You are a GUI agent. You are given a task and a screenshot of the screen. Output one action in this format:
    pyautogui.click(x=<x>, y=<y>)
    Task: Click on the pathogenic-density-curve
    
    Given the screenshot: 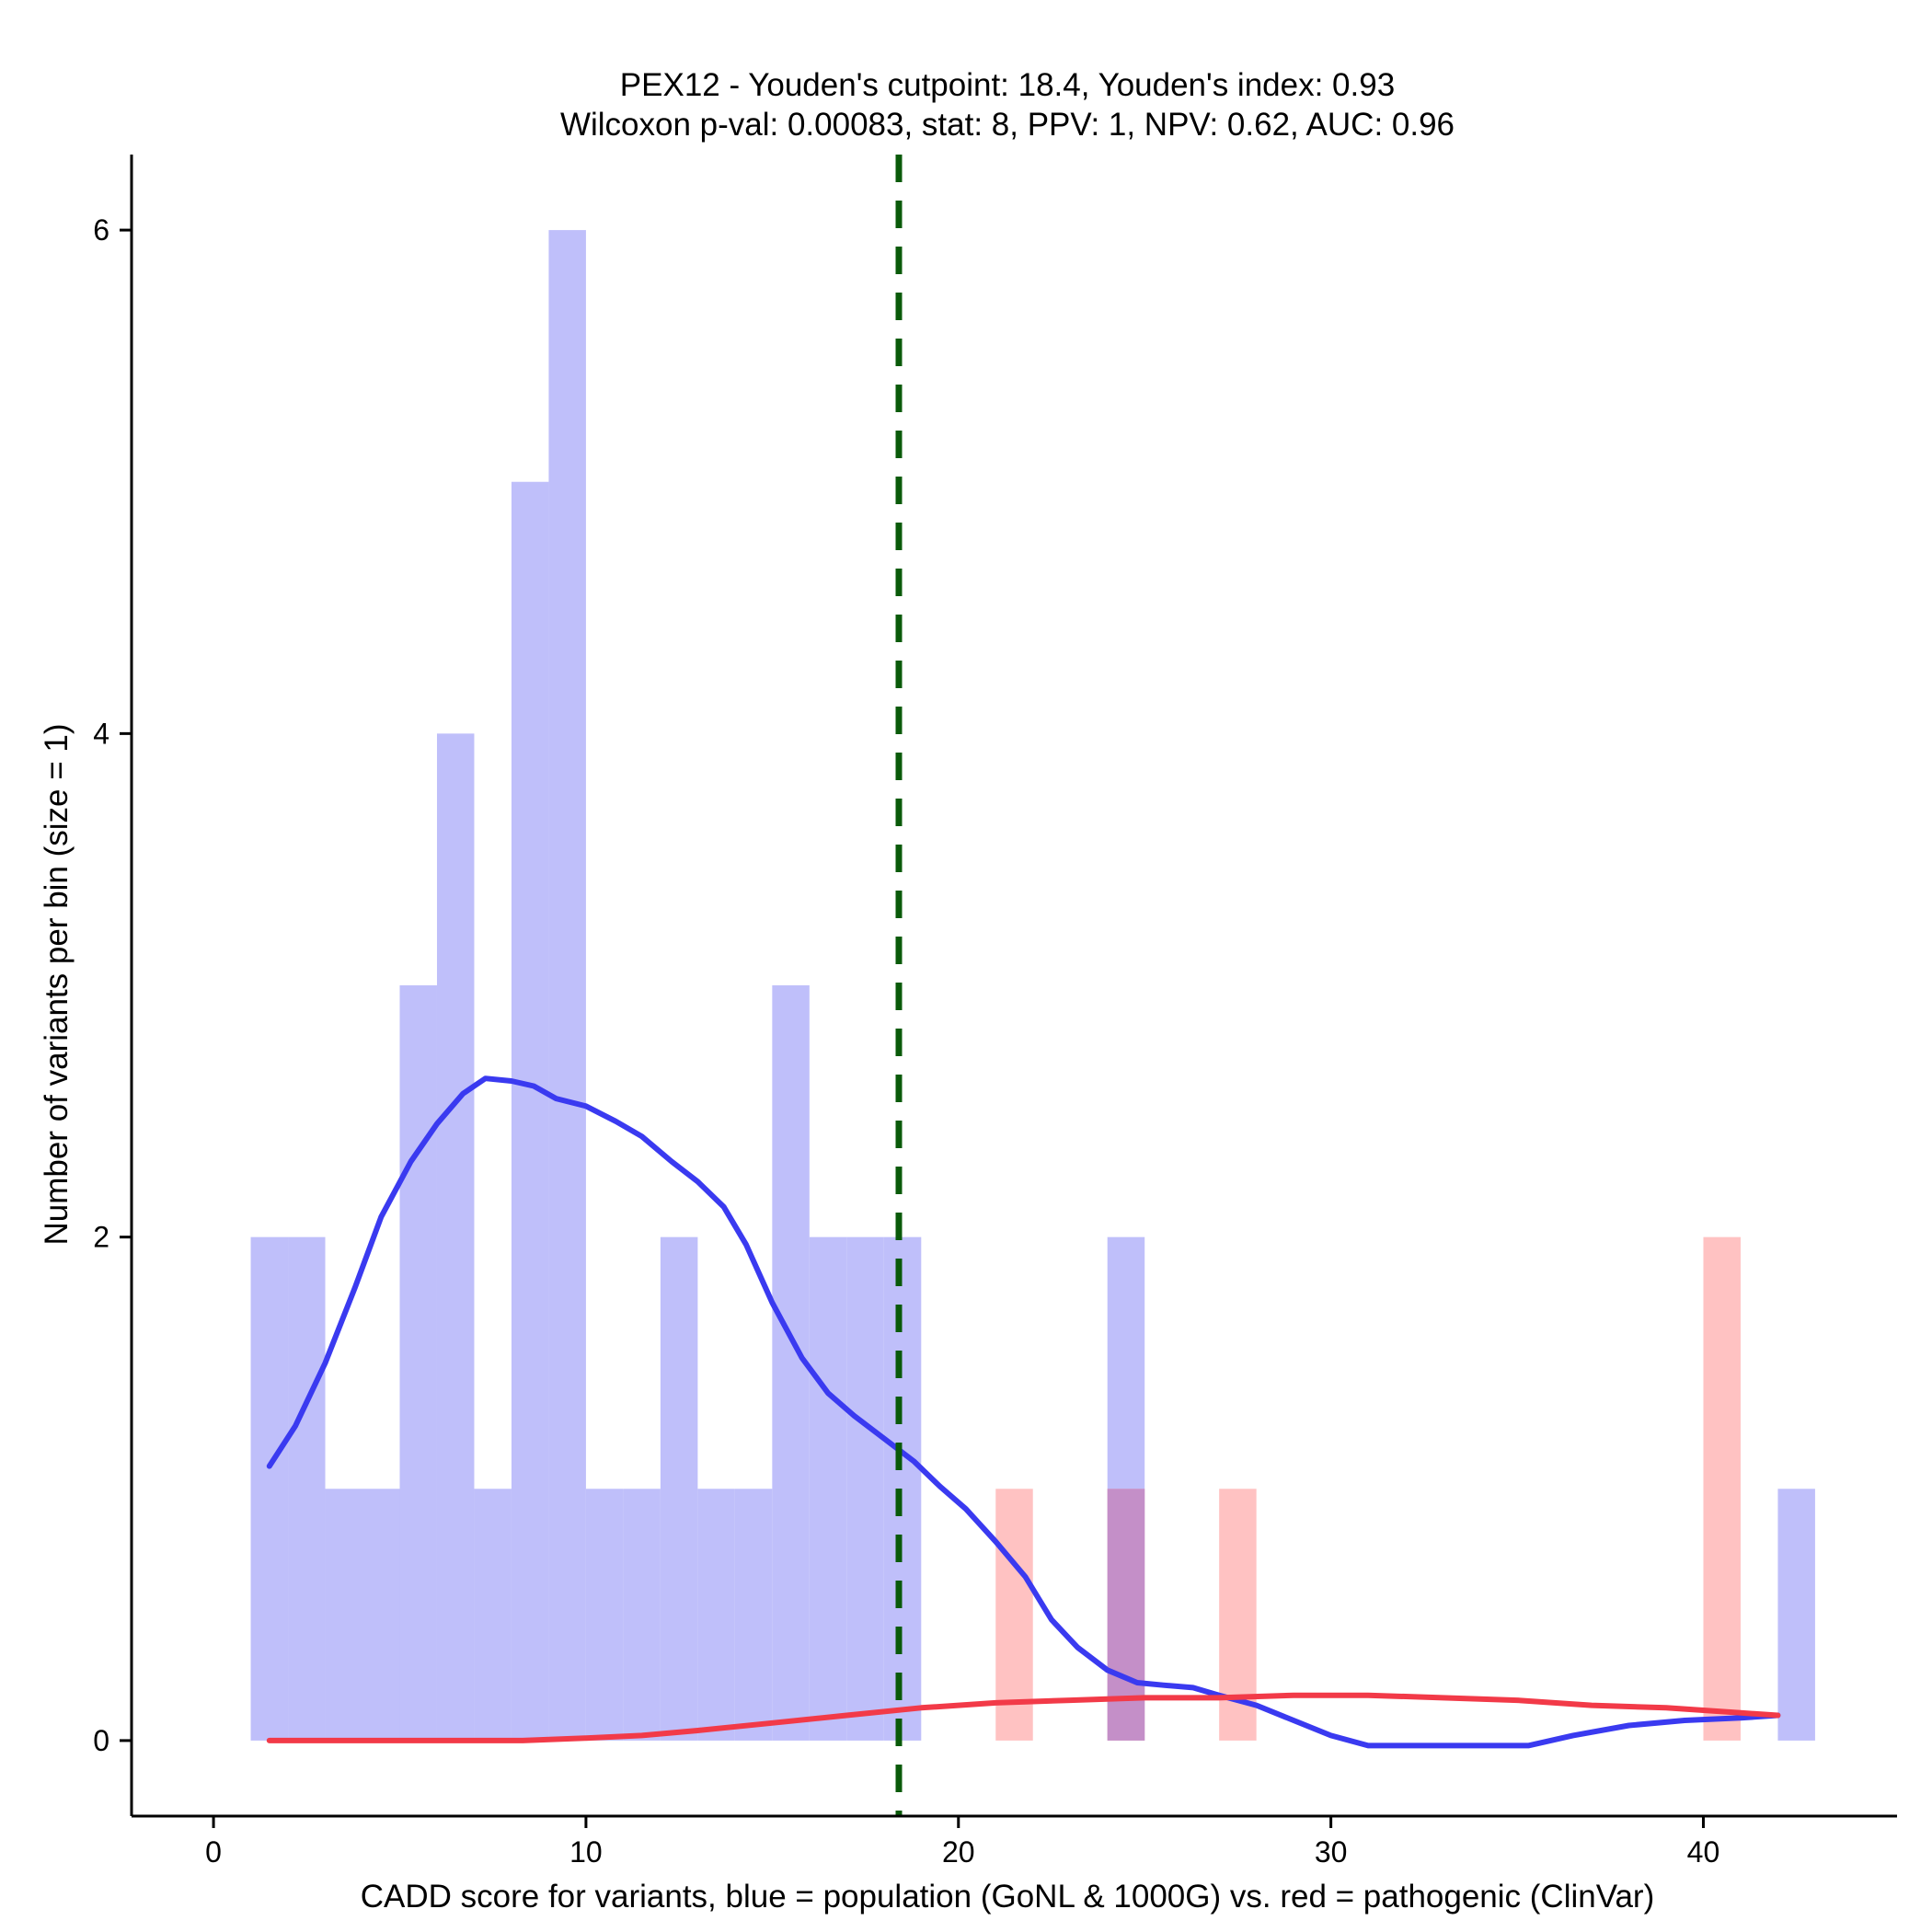 What is the action you would take?
    pyautogui.click(x=1023, y=1717)
    